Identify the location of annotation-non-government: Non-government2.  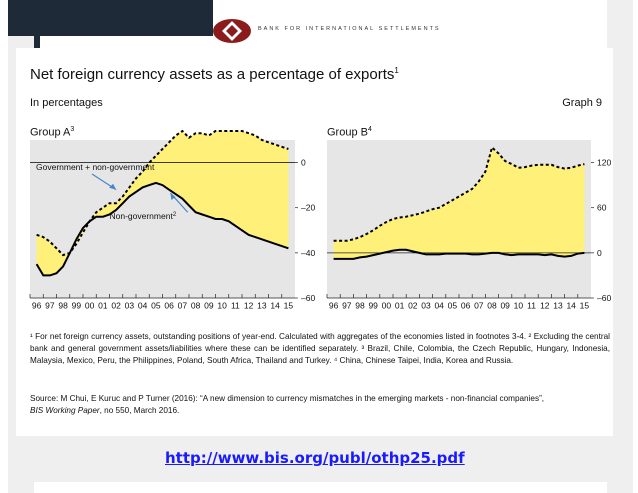
(143, 216).